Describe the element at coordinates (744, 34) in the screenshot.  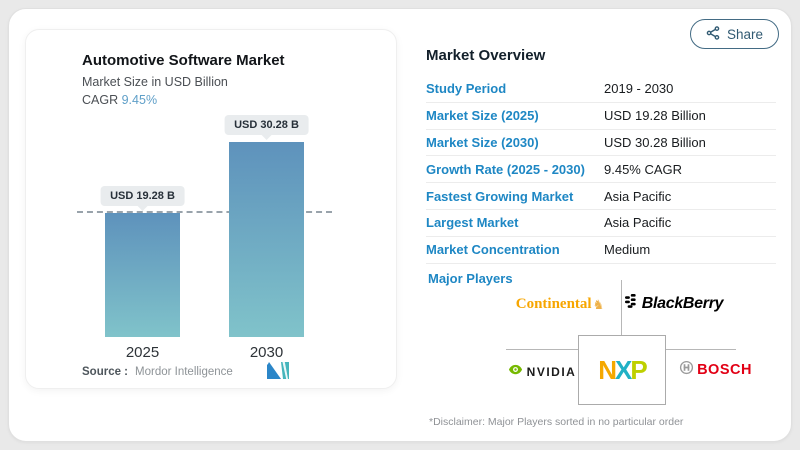
I see `share-button-label: Share` at that location.